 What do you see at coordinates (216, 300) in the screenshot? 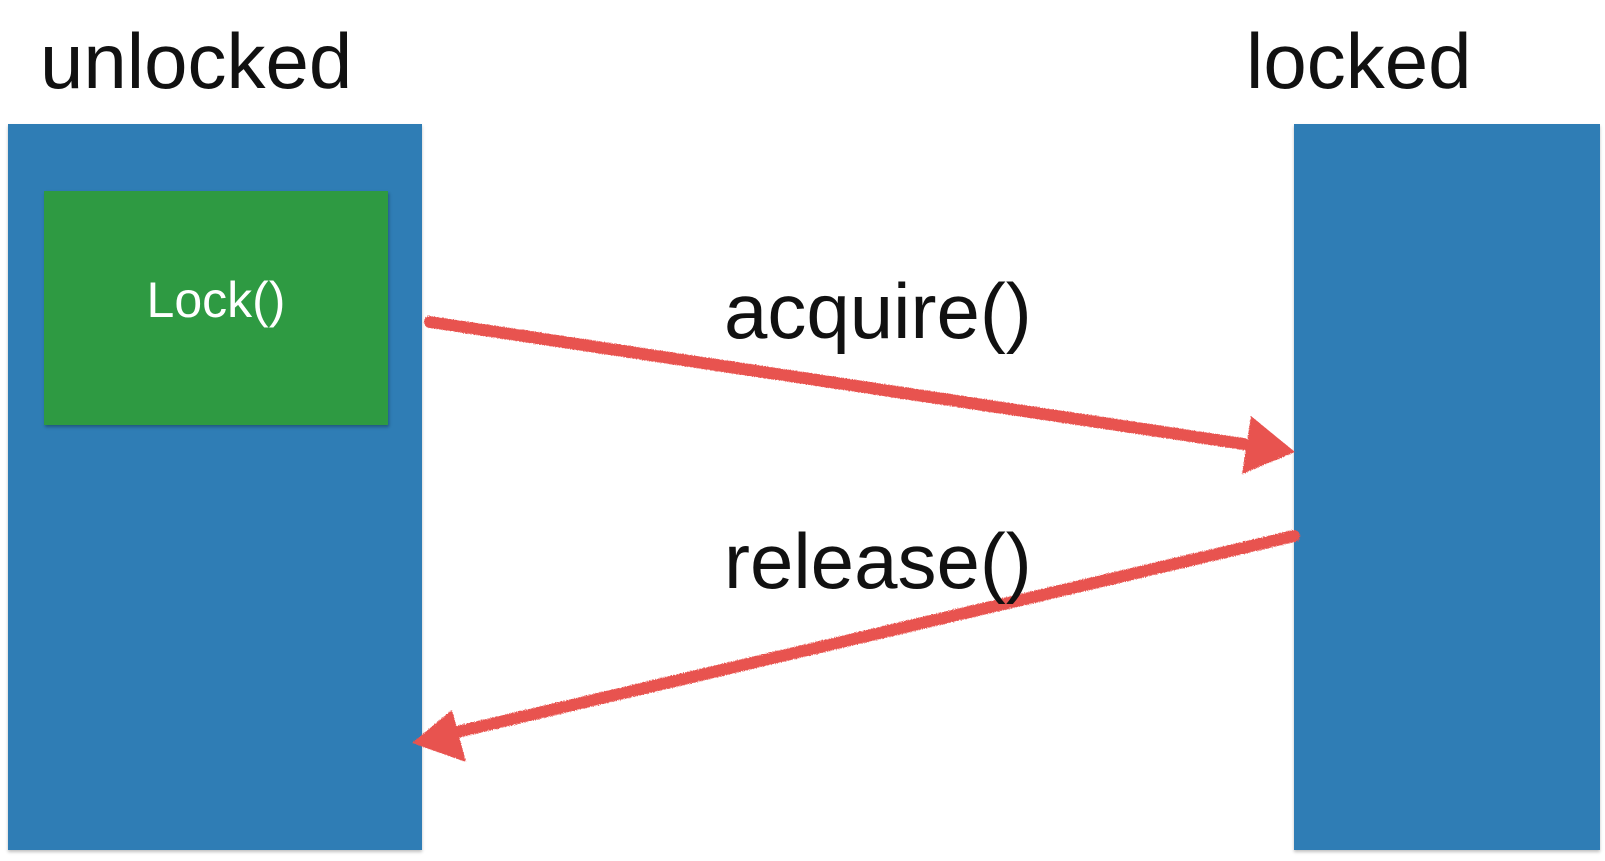
I see `lock-object-label: Lock()` at bounding box center [216, 300].